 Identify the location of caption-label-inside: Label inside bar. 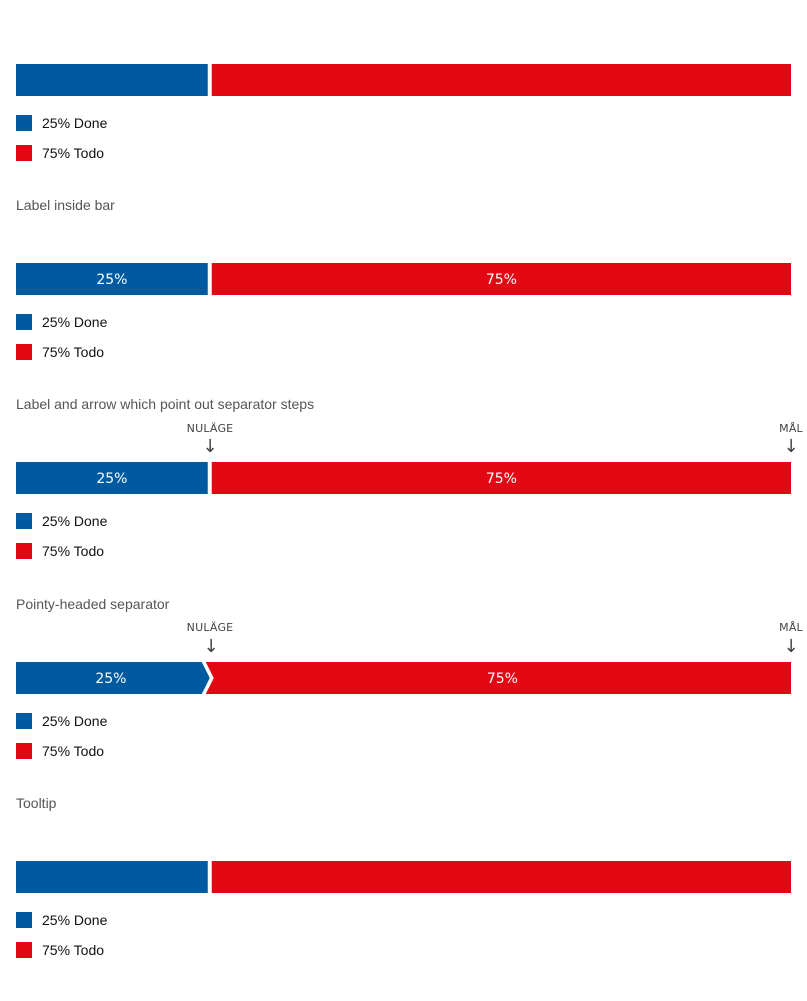
(65, 205).